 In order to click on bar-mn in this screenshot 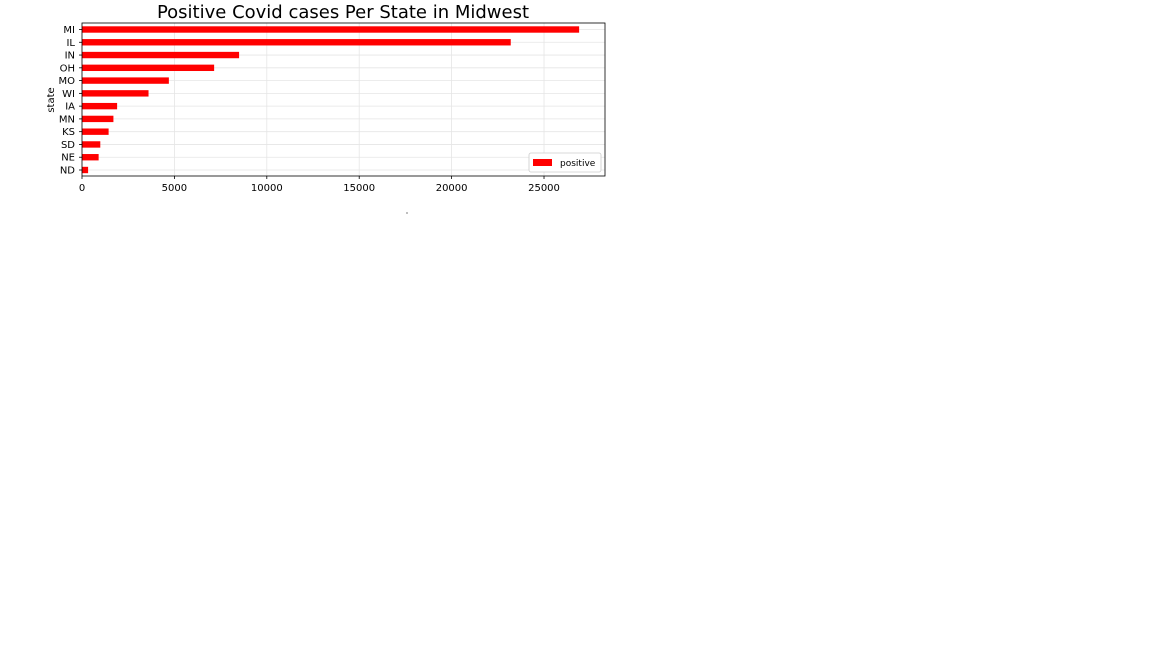, I will do `click(98, 119)`.